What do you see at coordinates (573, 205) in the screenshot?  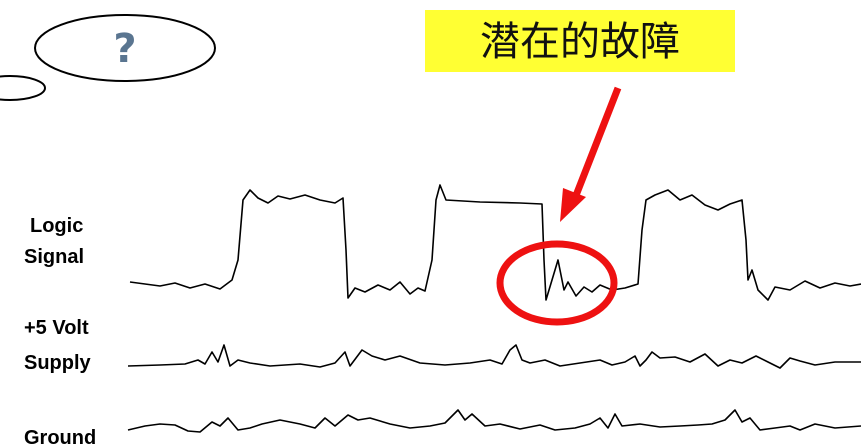 I see `arrow-head` at bounding box center [573, 205].